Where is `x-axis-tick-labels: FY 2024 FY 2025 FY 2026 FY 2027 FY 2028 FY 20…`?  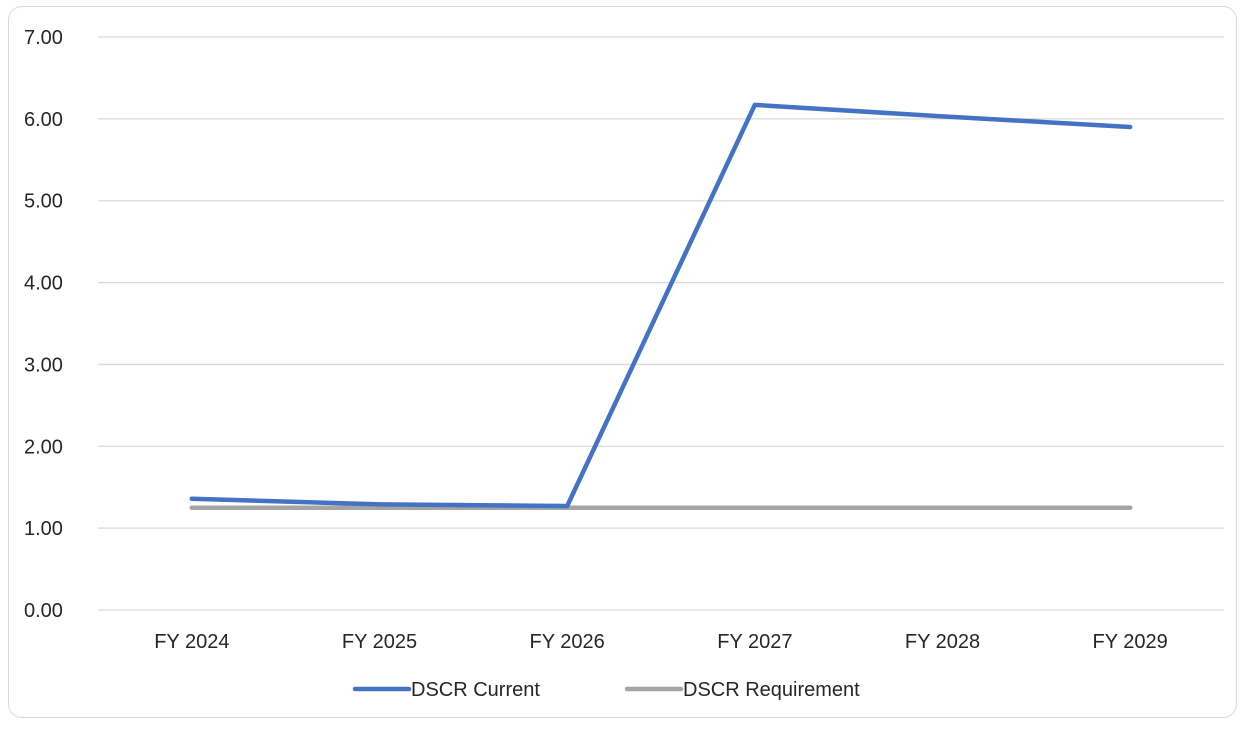 x-axis-tick-labels: FY 2024 FY 2025 FY 2026 FY 2027 FY 2028 FY 20… is located at coordinates (661, 642).